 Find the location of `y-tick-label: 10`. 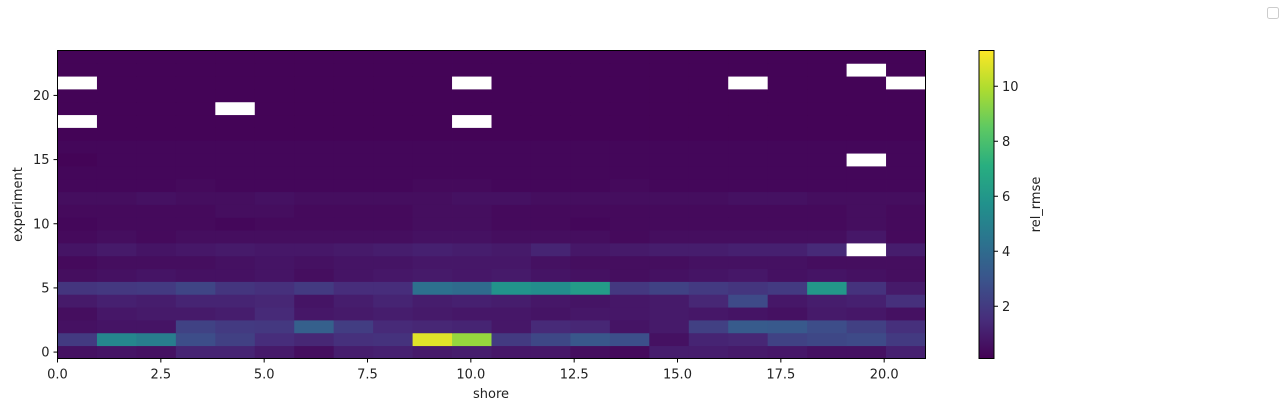

y-tick-label: 10 is located at coordinates (41, 224).